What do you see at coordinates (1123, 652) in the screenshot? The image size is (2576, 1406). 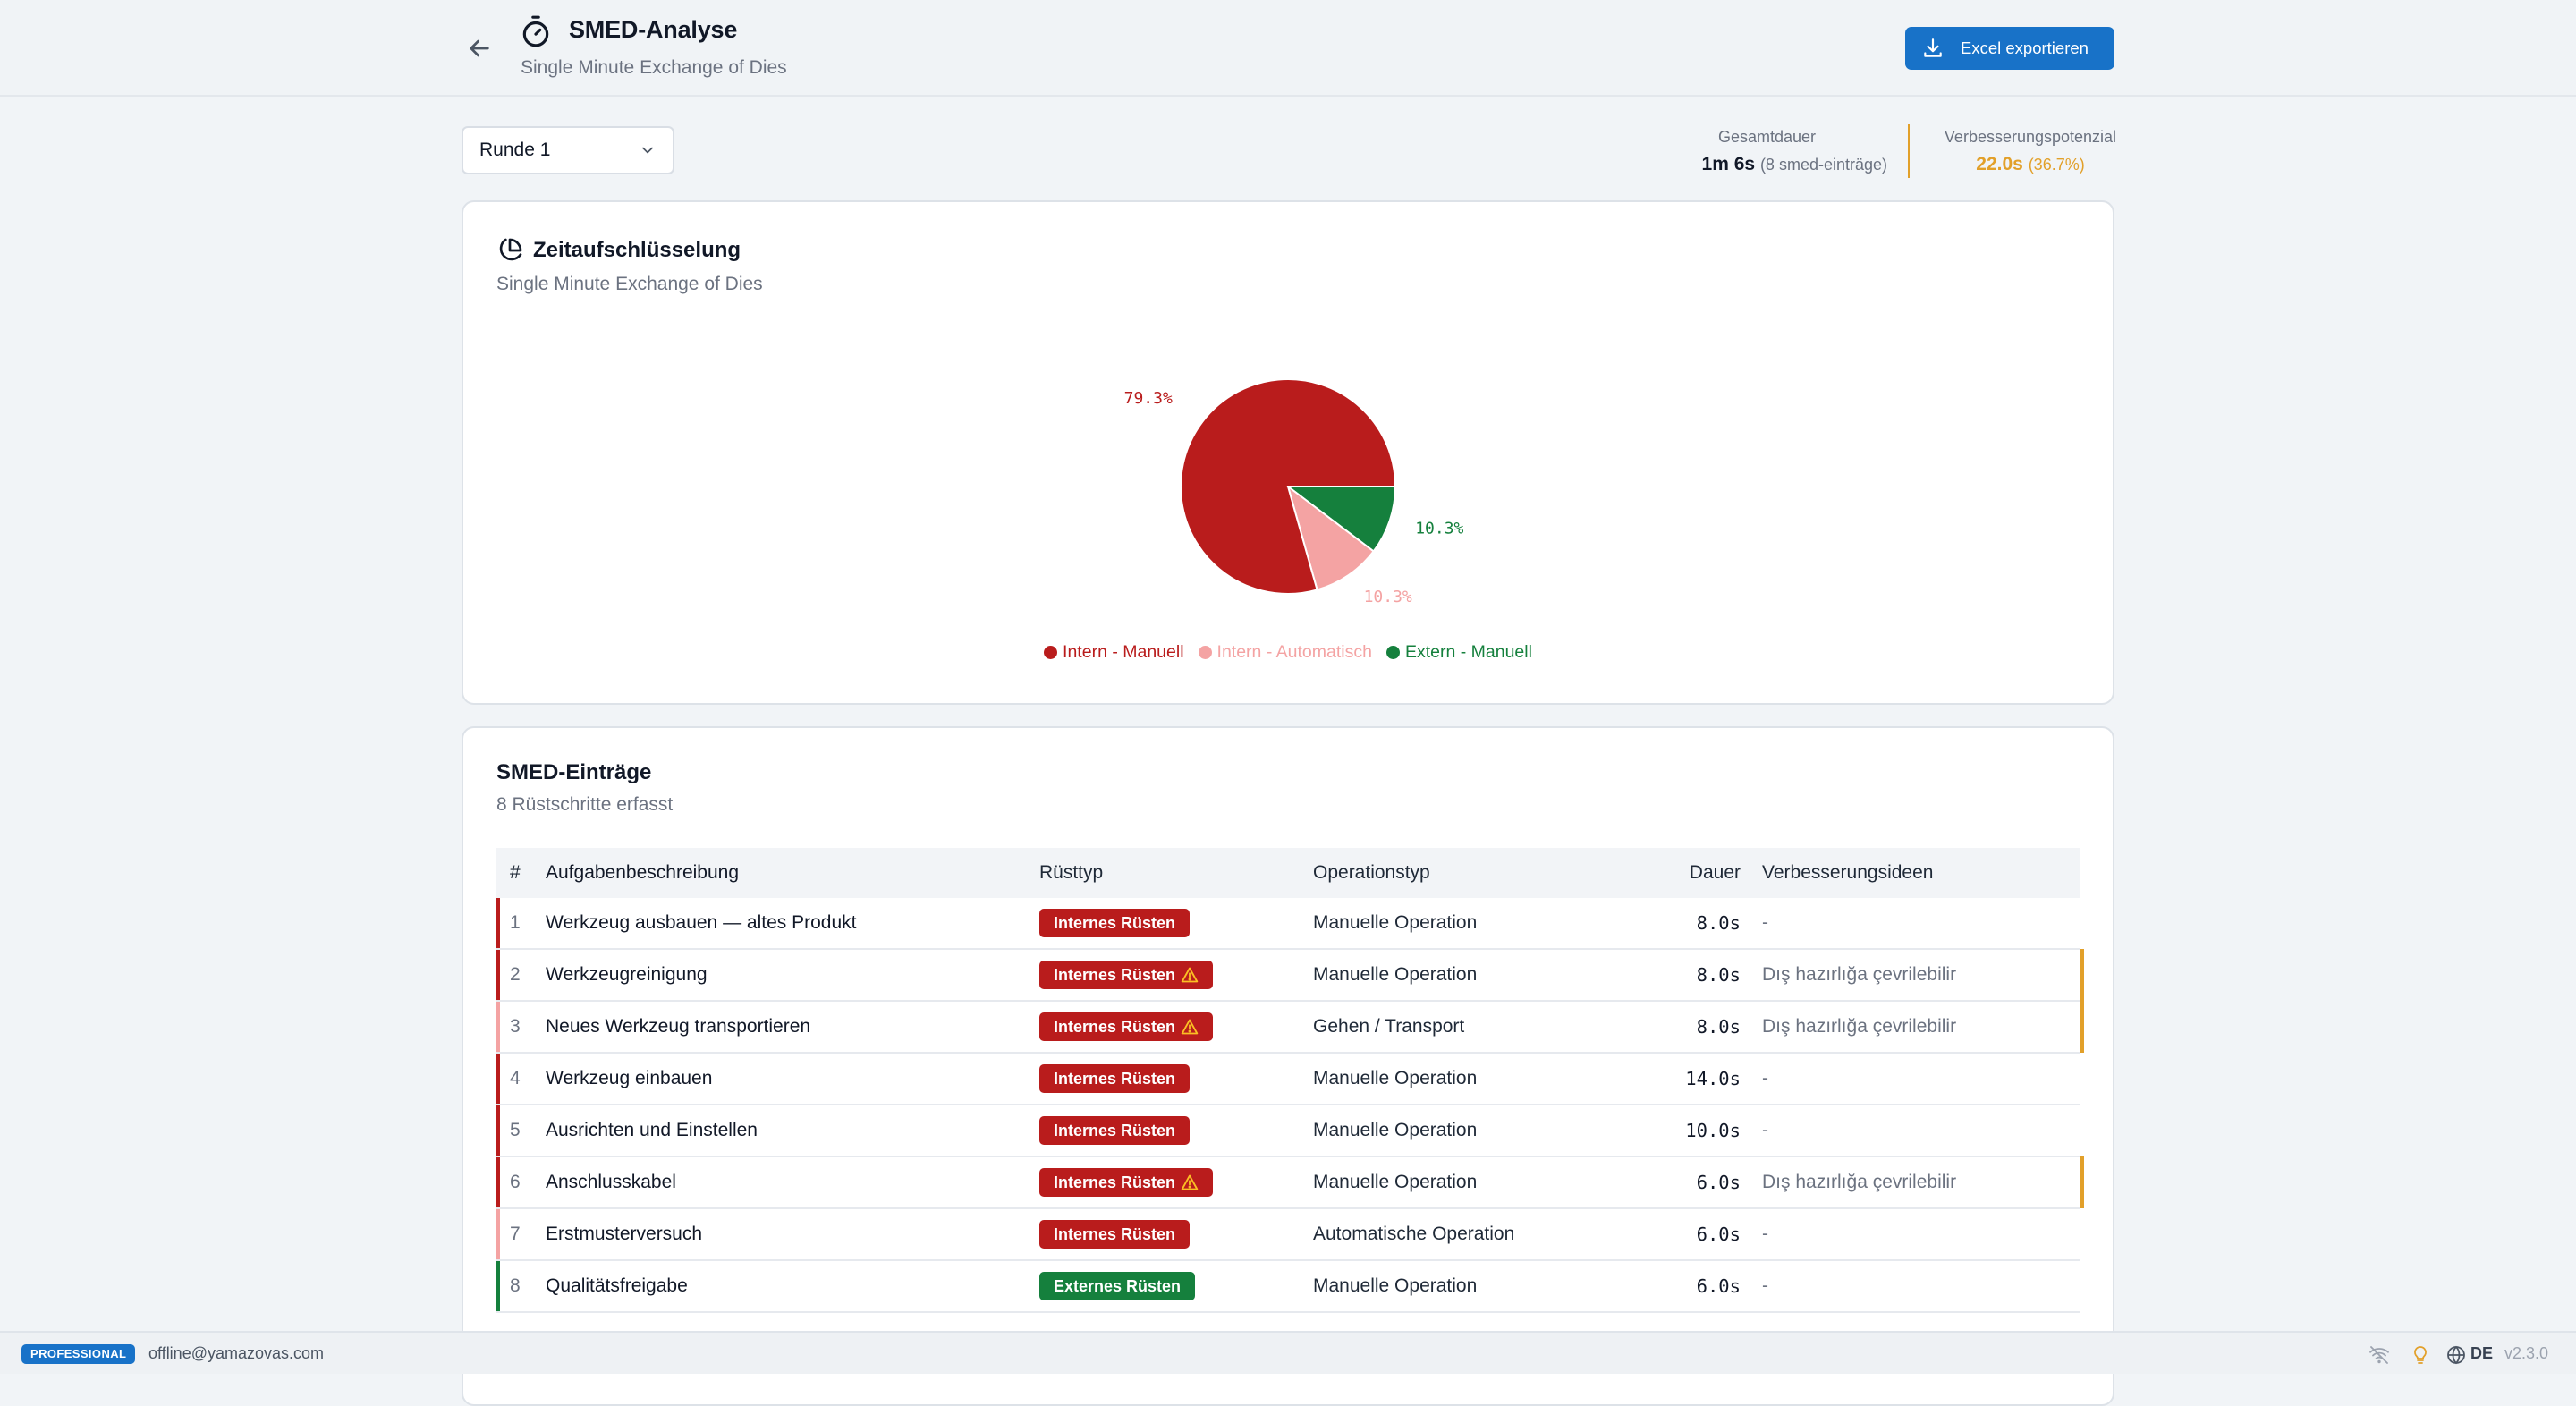 I see `legend-label: Intern - Manuell` at bounding box center [1123, 652].